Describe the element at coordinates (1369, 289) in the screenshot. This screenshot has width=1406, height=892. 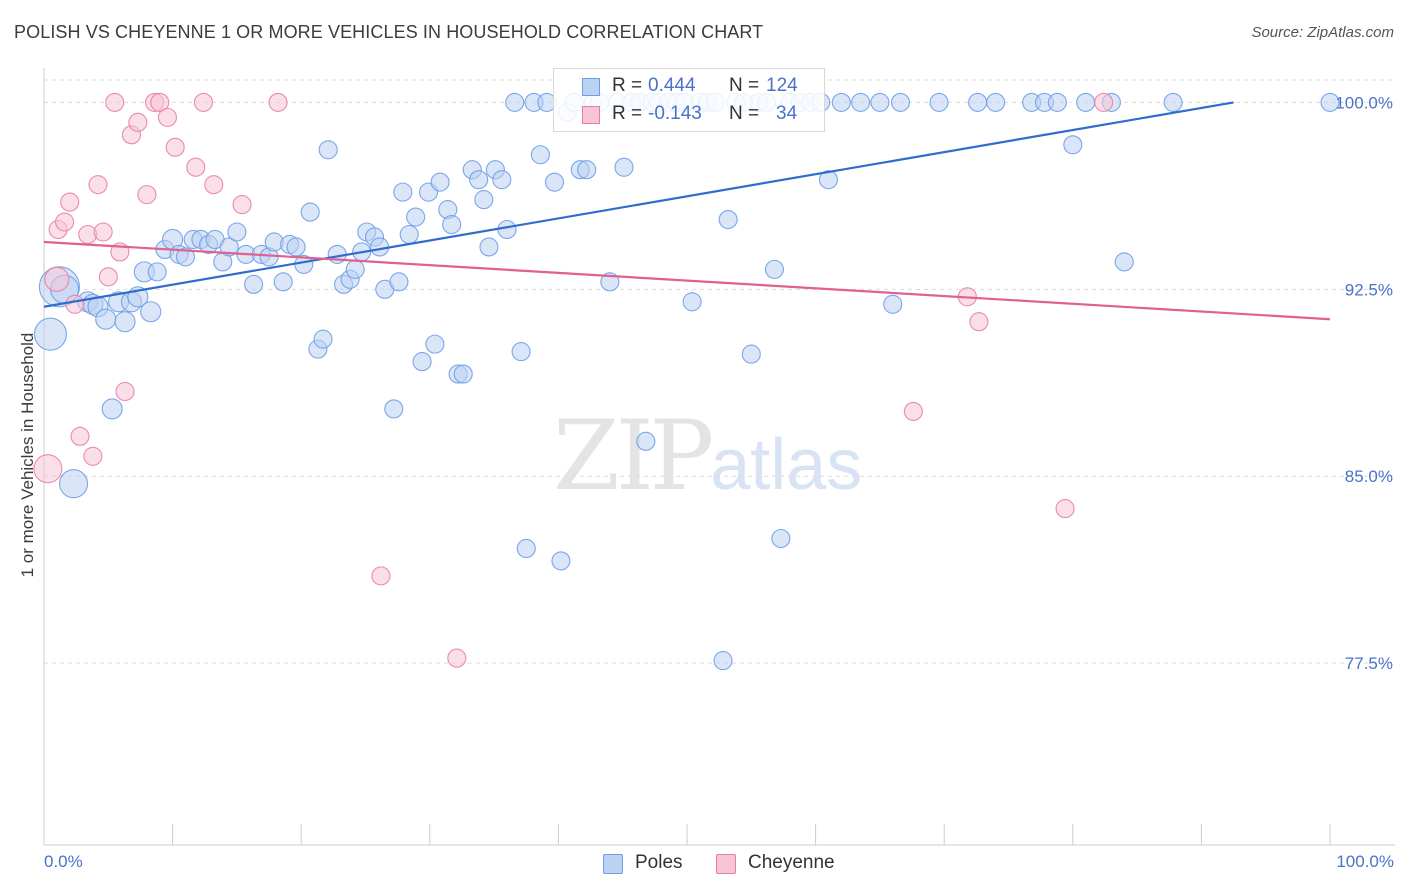
I see `y-tick-label: 92.5%` at that location.